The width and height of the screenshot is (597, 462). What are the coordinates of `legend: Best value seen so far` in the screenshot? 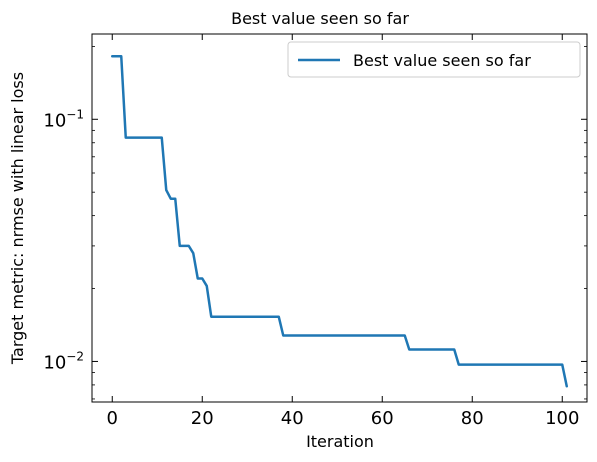 It's located at (434, 59).